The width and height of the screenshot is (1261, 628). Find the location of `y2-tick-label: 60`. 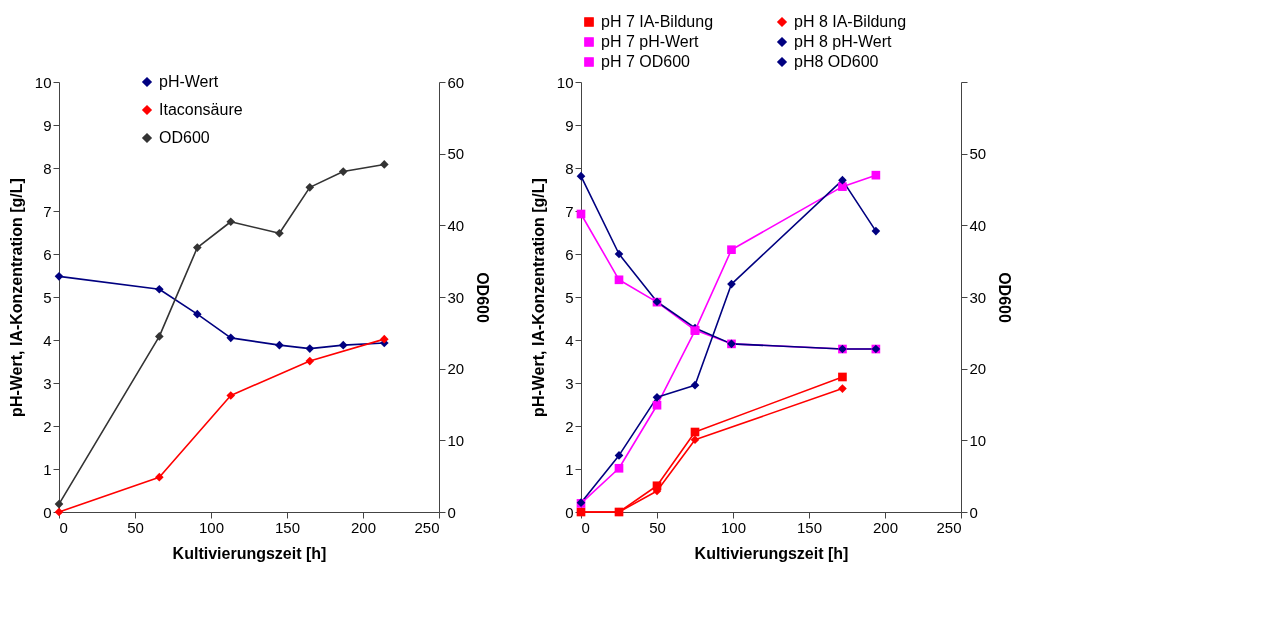

y2-tick-label: 60 is located at coordinates (456, 82).